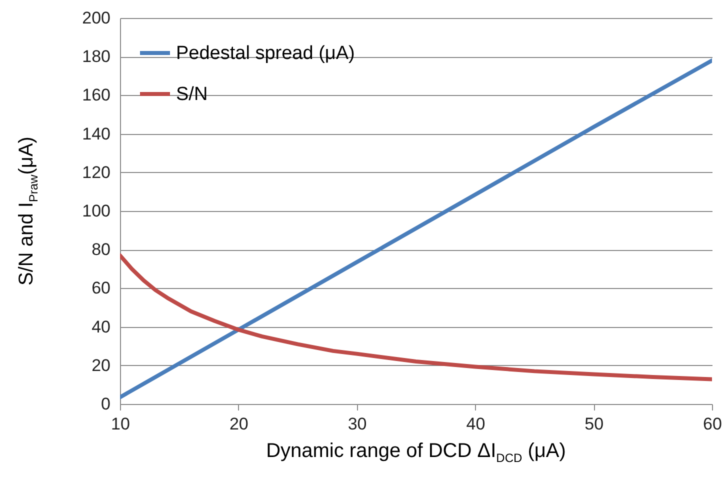  What do you see at coordinates (96, 211) in the screenshot?
I see `y-tick-label: 100` at bounding box center [96, 211].